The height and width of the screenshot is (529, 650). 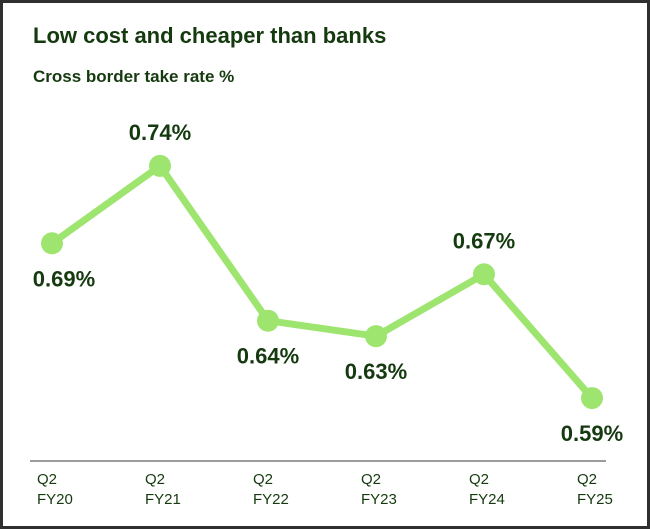 I want to click on chart-subtitle: Cross border take rate %, so click(x=134, y=76).